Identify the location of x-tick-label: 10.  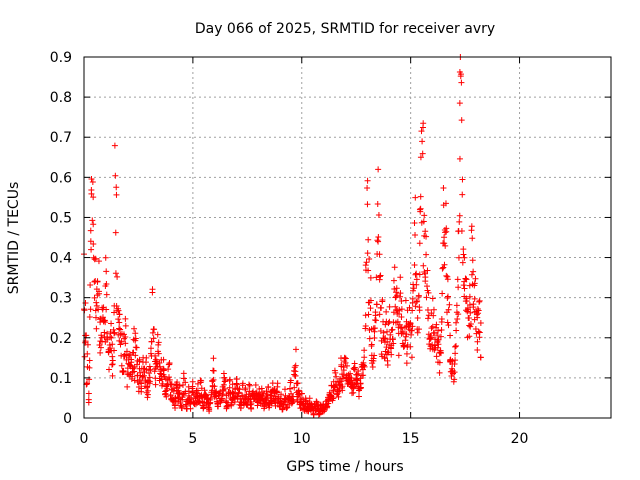
(302, 439).